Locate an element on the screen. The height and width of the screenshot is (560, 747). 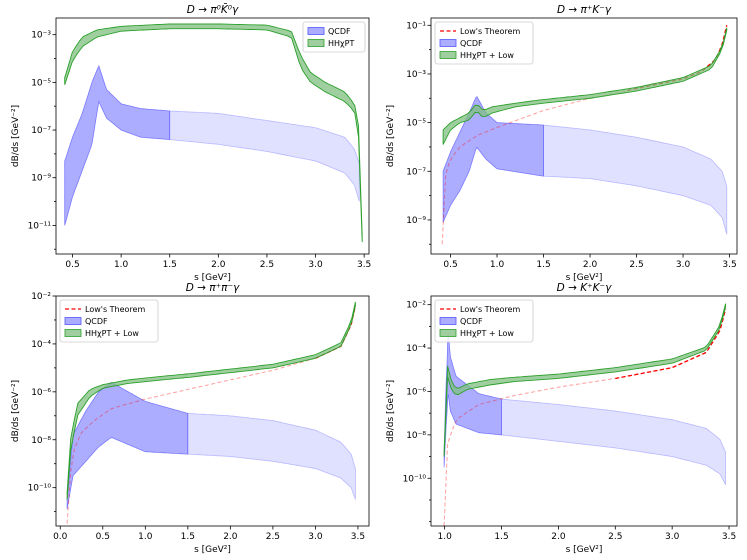
chart-title: D → π⁰K̄⁰γ is located at coordinates (213, 9).